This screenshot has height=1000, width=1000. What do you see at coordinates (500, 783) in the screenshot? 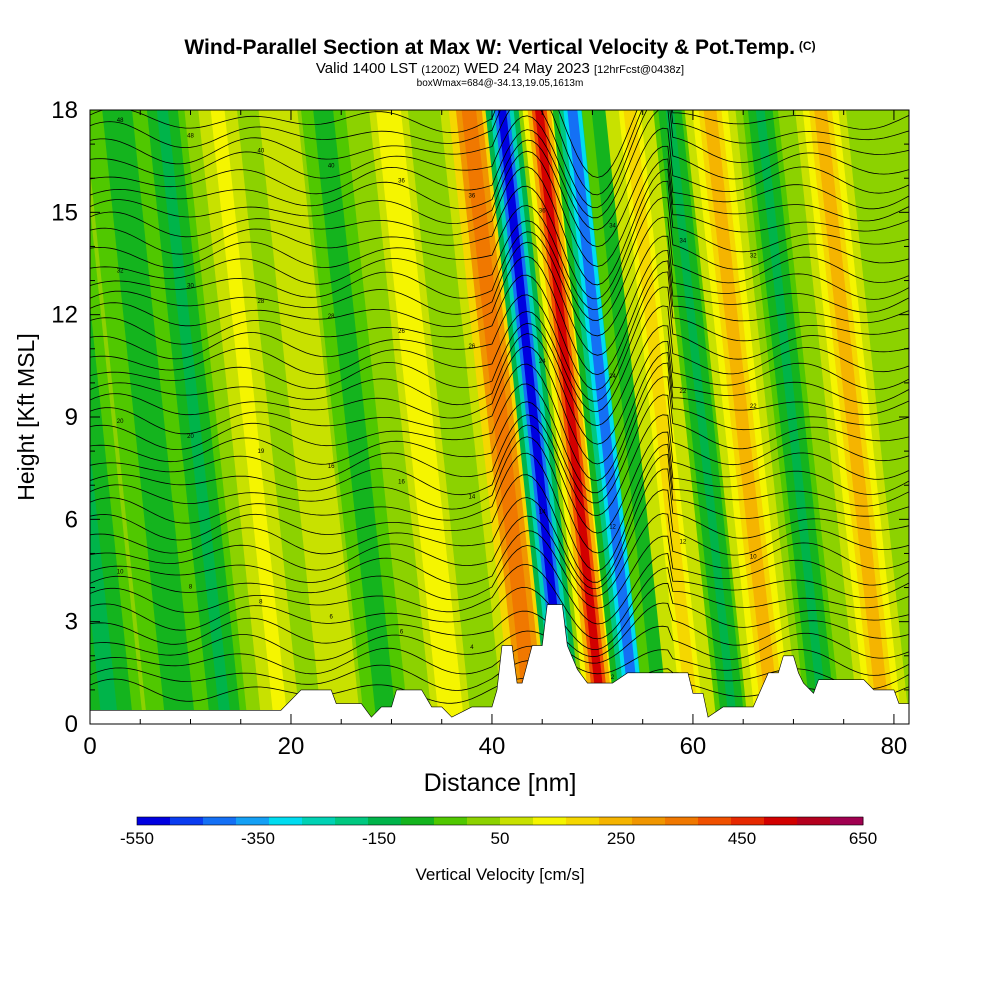
I see `x-axis-label: Distance [nm]` at bounding box center [500, 783].